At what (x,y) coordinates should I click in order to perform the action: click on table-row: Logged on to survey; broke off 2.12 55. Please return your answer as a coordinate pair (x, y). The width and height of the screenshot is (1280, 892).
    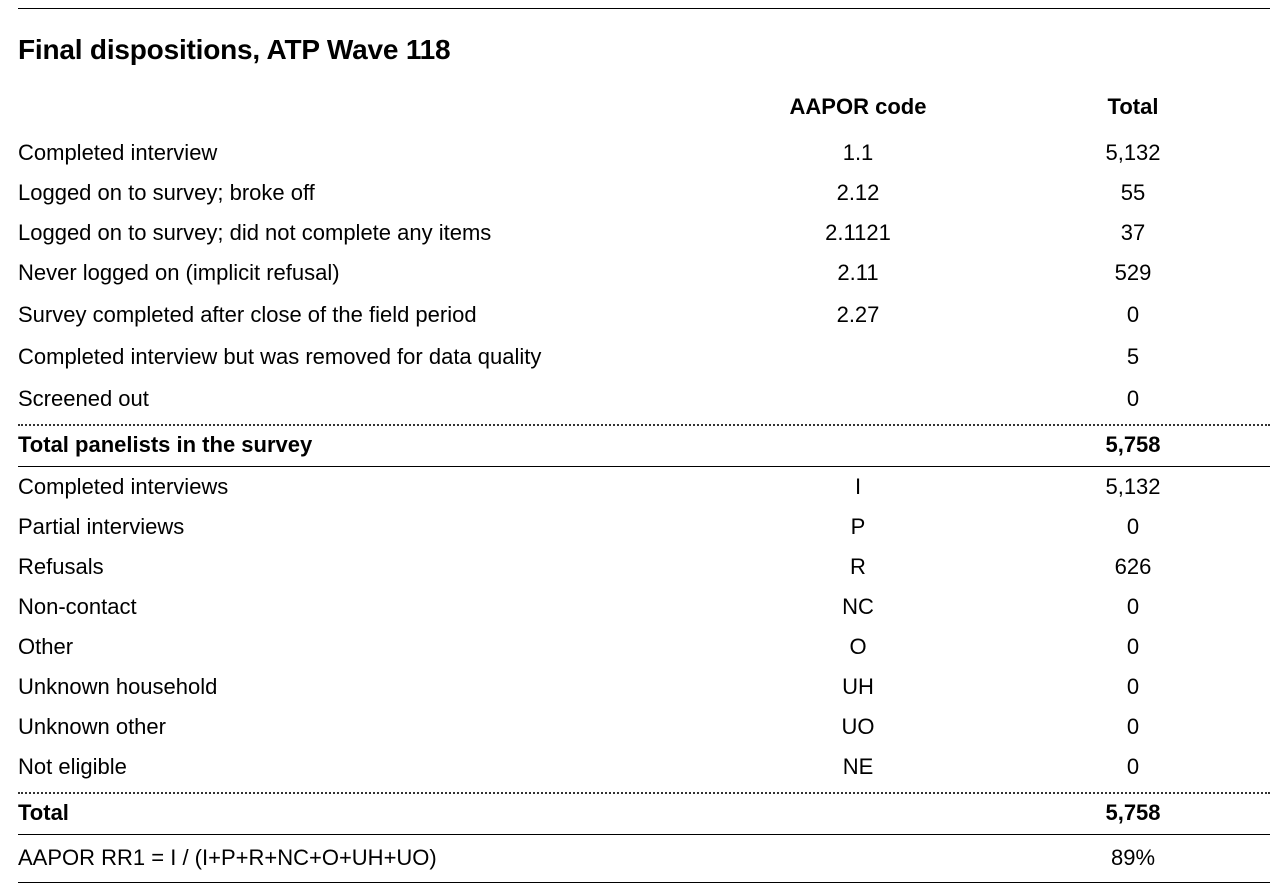
    Looking at the image, I should click on (644, 200).